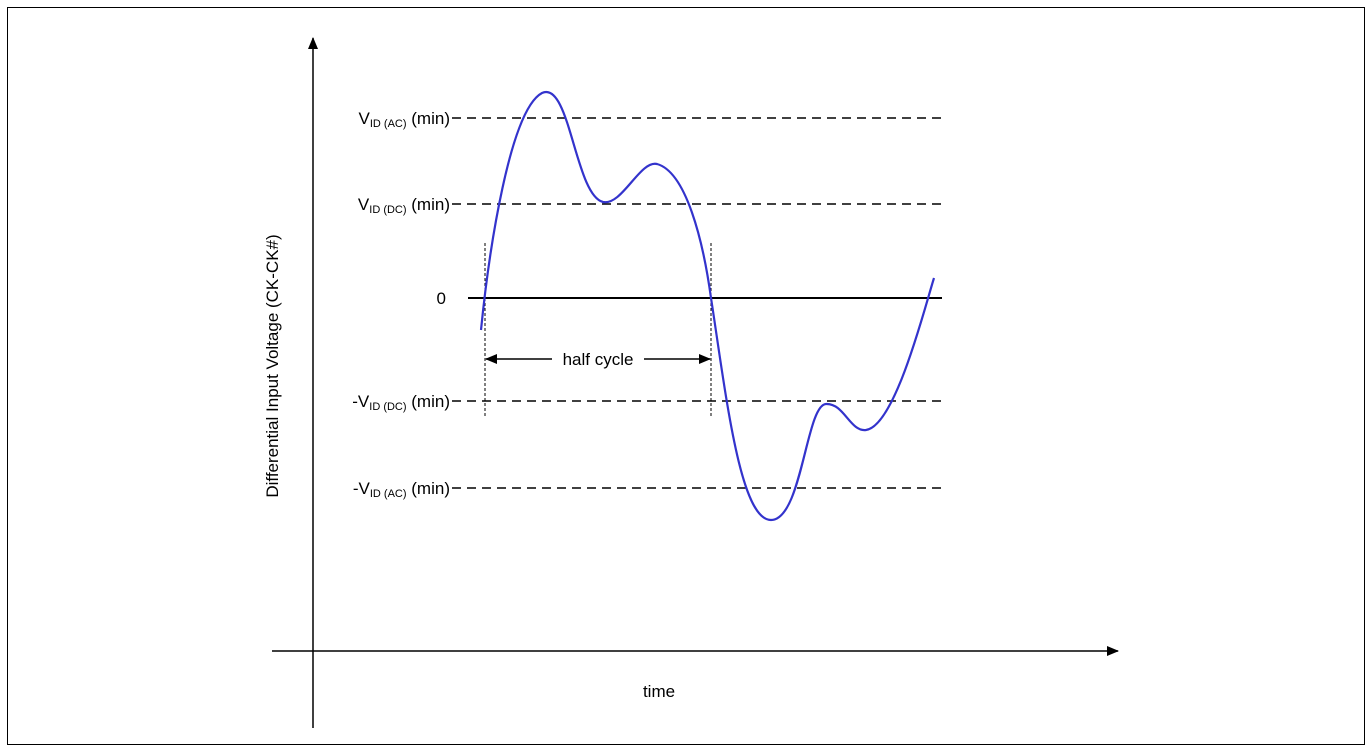 Image resolution: width=1370 pixels, height=751 pixels. Describe the element at coordinates (401, 402) in the screenshot. I see `vid-dc-neg-label: -VID (DC) (min)` at that location.